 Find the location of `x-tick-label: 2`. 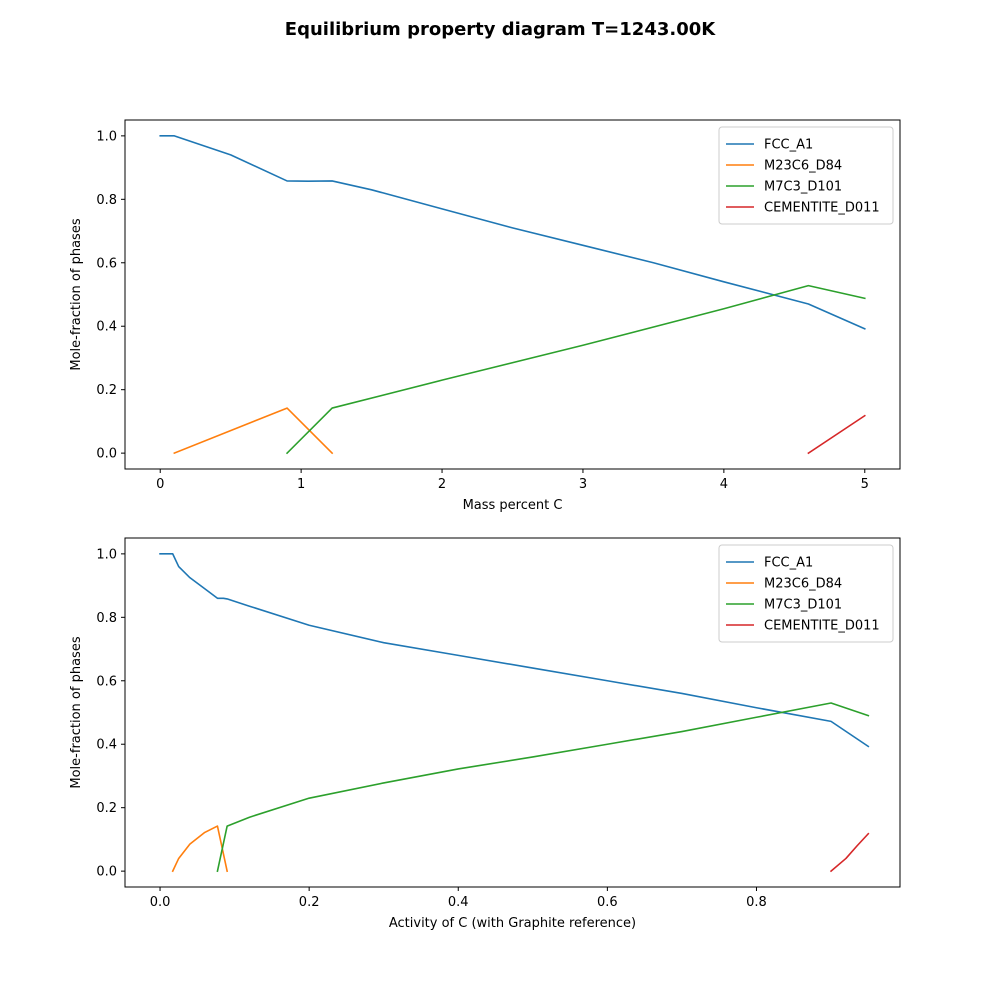

x-tick-label: 2 is located at coordinates (442, 484).